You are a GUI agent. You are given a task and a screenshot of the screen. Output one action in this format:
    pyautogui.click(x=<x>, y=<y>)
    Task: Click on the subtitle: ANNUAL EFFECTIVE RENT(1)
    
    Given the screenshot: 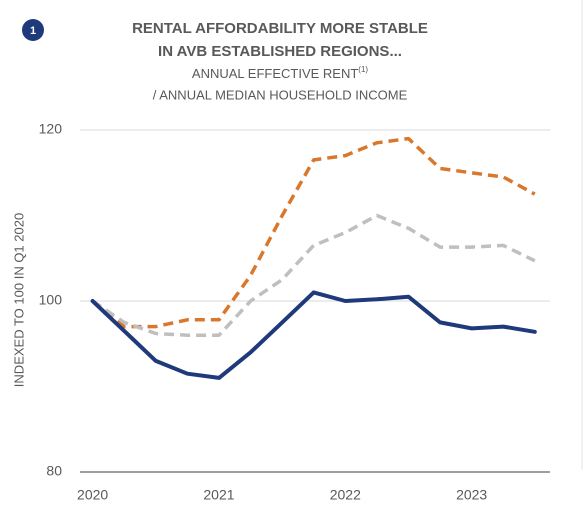 What is the action you would take?
    pyautogui.click(x=280, y=73)
    